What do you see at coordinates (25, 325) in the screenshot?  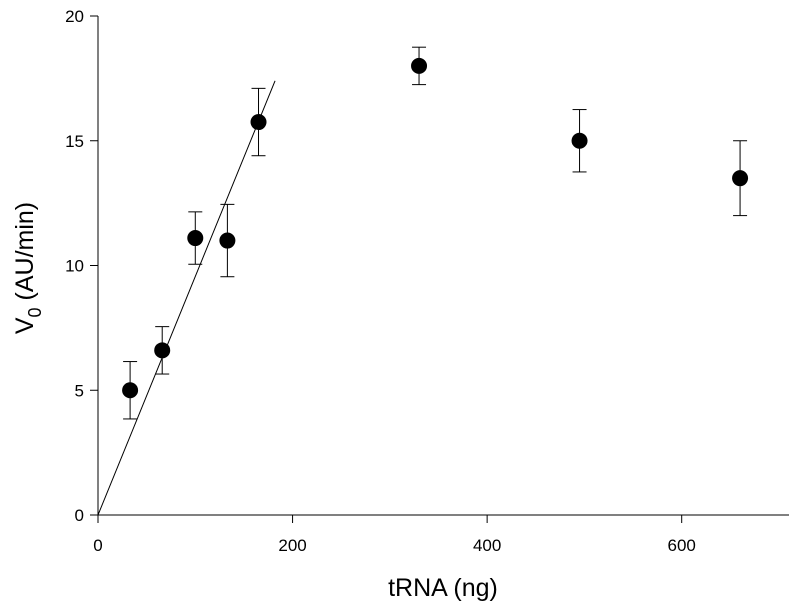 I see `y-axis-title-main: V` at bounding box center [25, 325].